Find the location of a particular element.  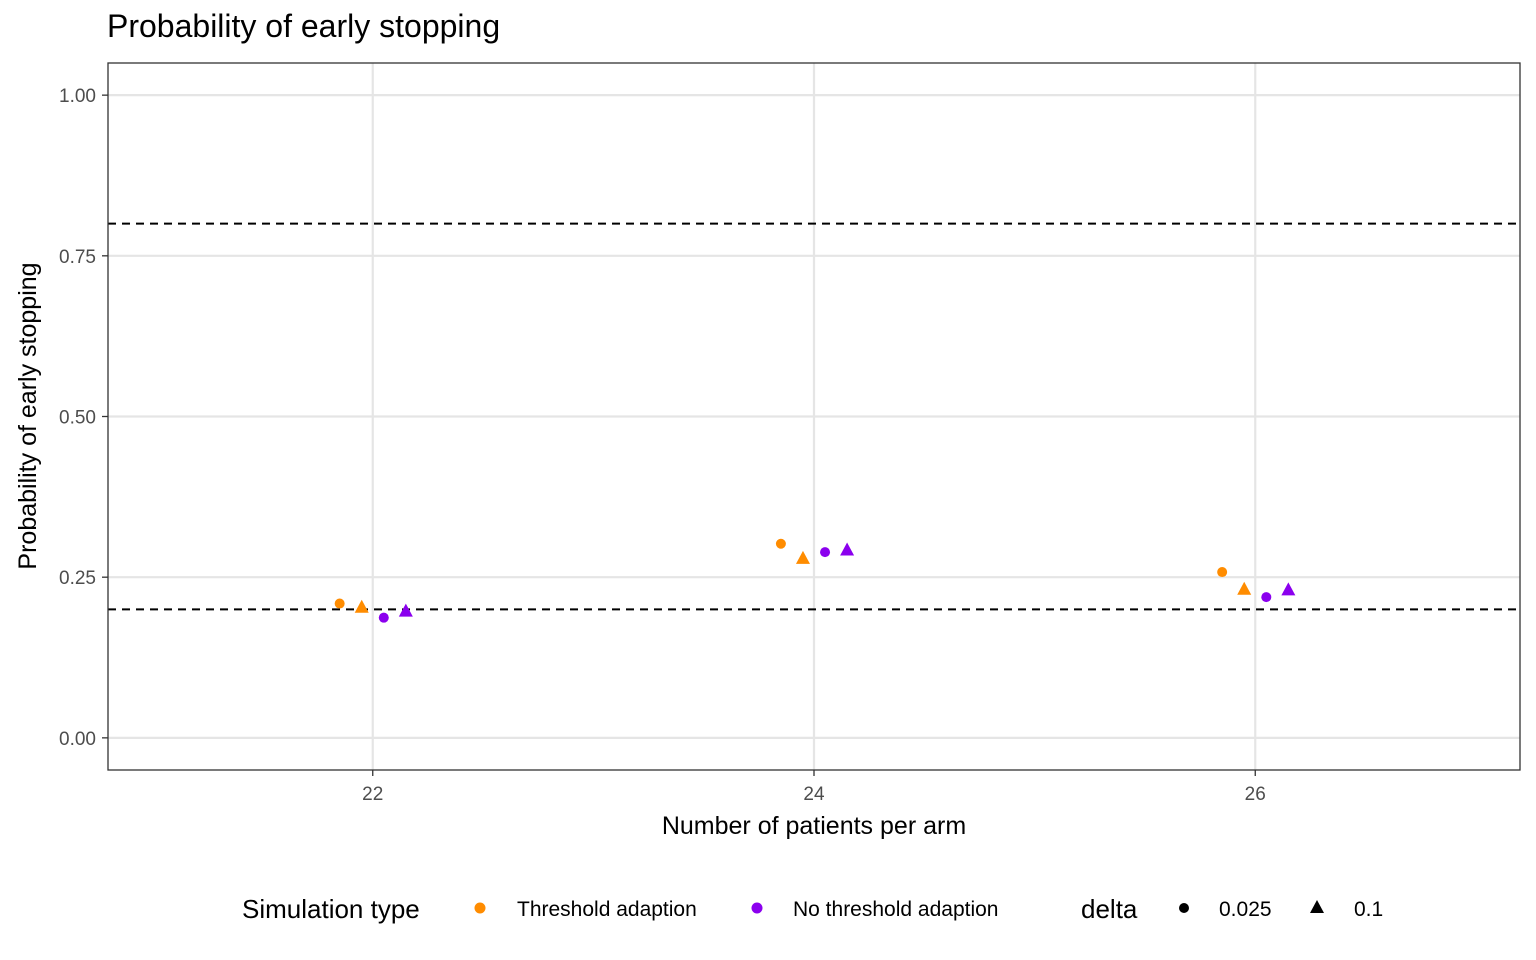

point-no-threshold-adaption-delta-0025-n26 is located at coordinates (1266, 597).